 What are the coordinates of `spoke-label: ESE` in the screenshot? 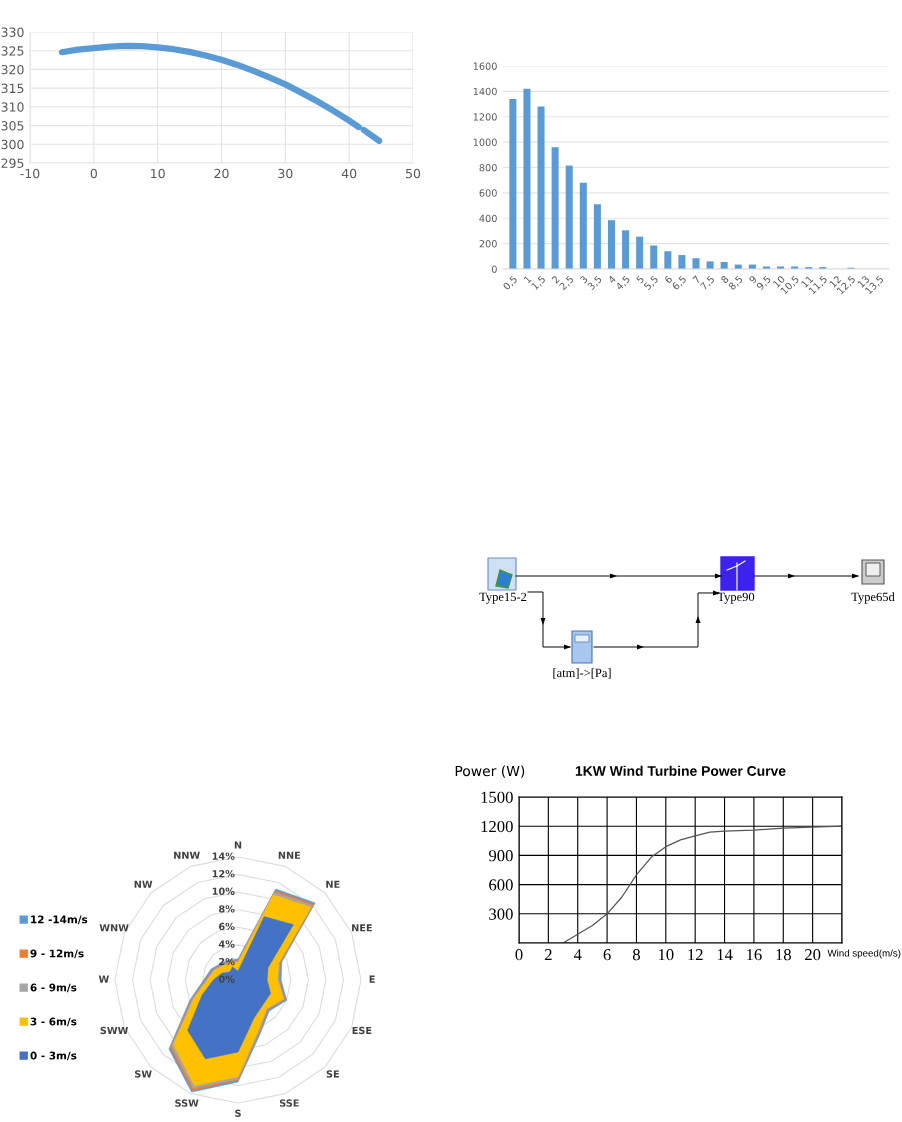 It's located at (362, 1030).